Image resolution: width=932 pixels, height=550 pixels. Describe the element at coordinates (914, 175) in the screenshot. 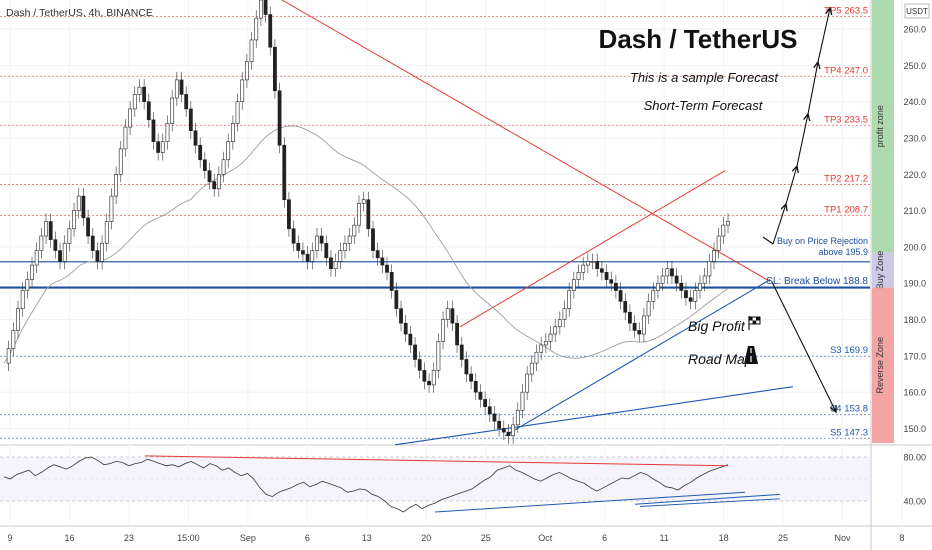

I see `price-tick-label: 220.0` at that location.